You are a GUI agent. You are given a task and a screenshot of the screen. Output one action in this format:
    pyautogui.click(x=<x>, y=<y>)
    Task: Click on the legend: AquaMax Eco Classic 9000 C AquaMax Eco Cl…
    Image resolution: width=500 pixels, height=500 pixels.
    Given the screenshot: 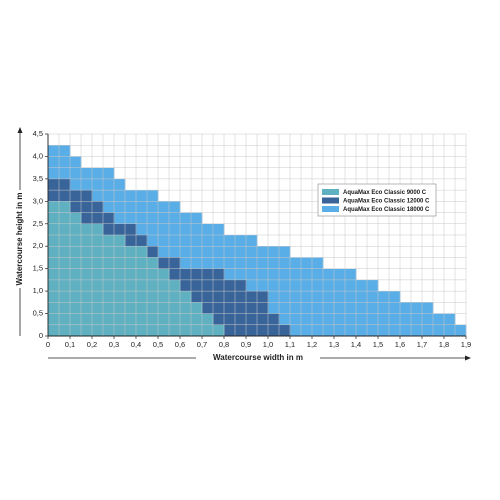 What is the action you would take?
    pyautogui.click(x=377, y=200)
    